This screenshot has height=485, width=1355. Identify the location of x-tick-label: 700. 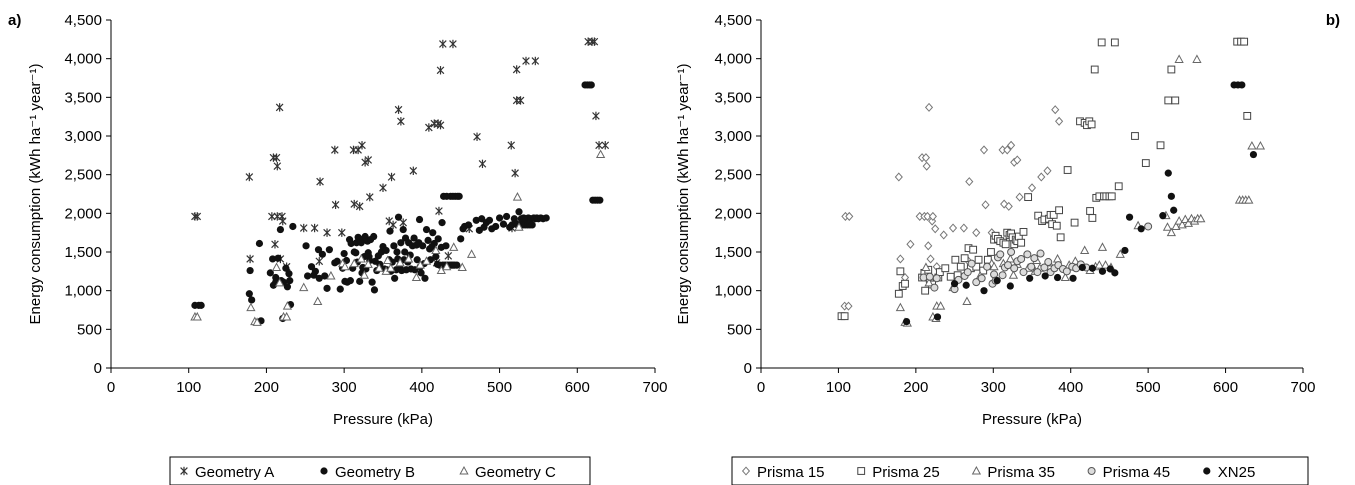
(654, 387).